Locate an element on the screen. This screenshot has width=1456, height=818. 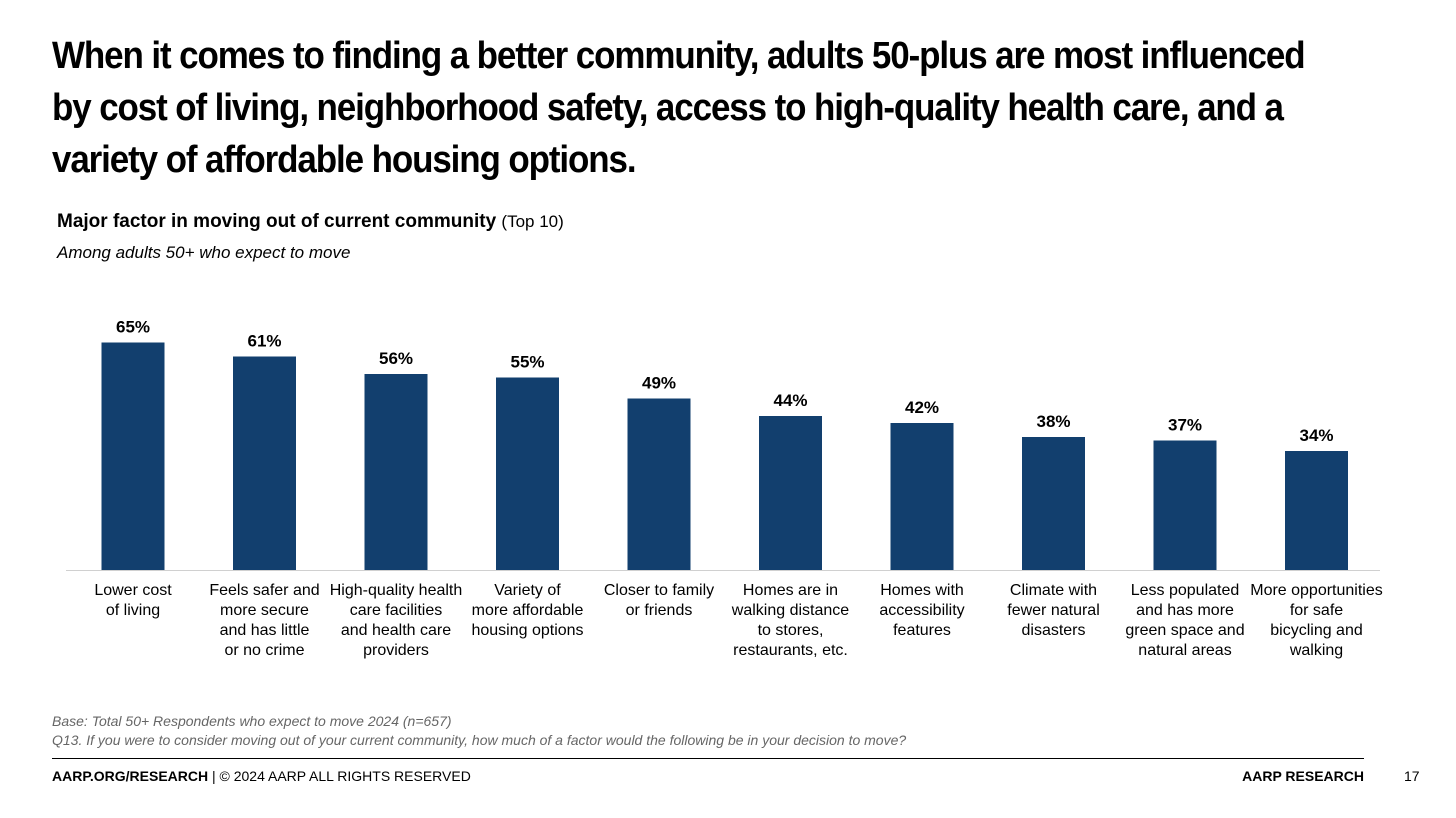
category-label: Lower cost of living is located at coordinates (133, 600).